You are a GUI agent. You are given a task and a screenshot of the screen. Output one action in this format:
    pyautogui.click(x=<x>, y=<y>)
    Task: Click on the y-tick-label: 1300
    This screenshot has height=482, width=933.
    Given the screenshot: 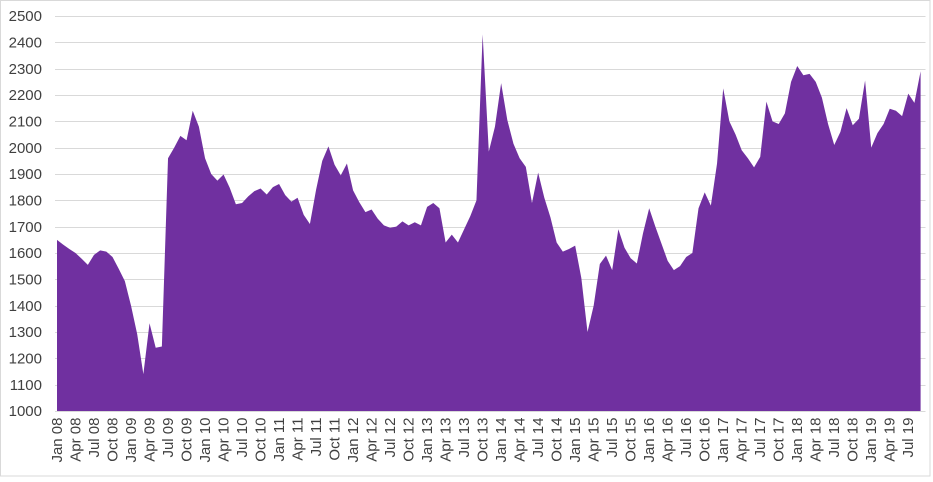 What is the action you would take?
    pyautogui.click(x=25, y=332)
    